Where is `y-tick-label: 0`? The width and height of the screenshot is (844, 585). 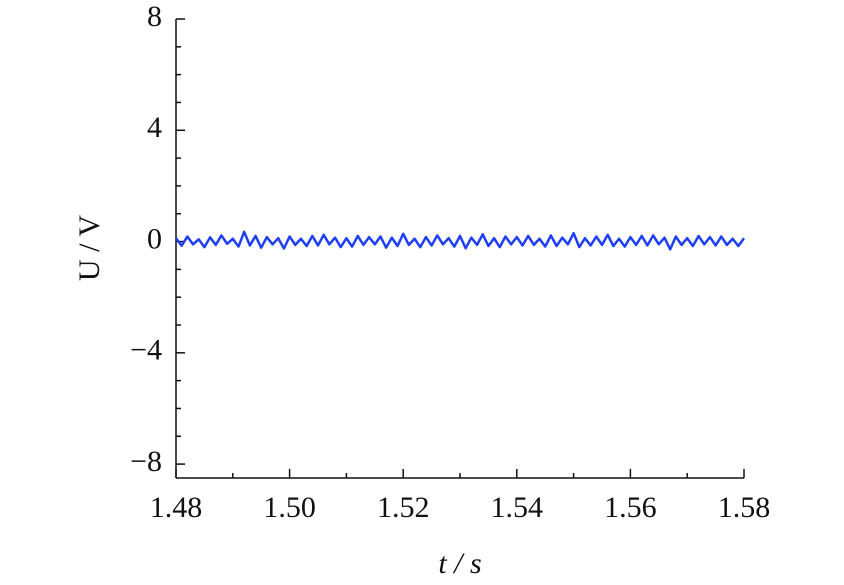 y-tick-label: 0 is located at coordinates (154, 238).